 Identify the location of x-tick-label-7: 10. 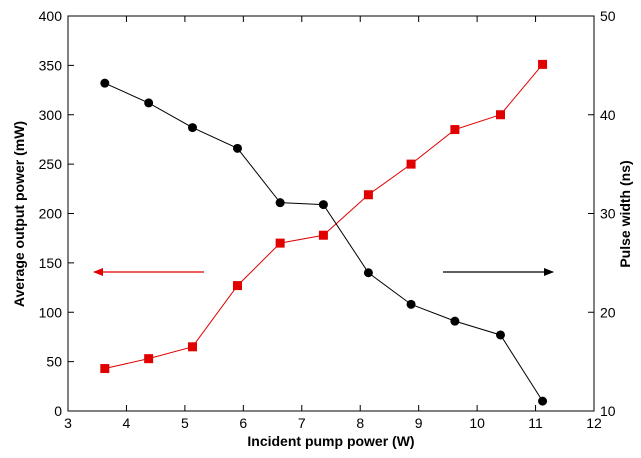
(477, 423).